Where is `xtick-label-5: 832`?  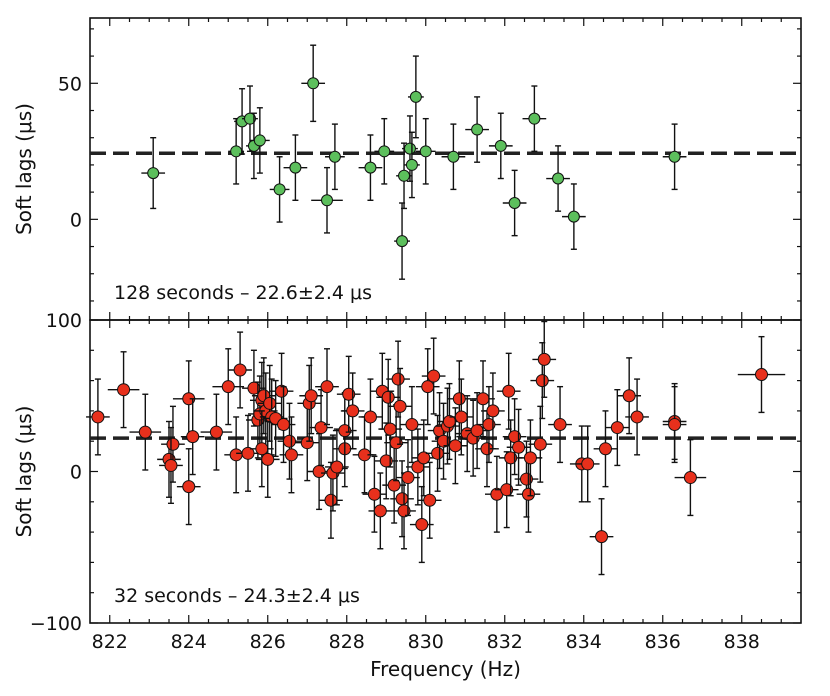
xtick-label-5: 832 is located at coordinates (505, 642).